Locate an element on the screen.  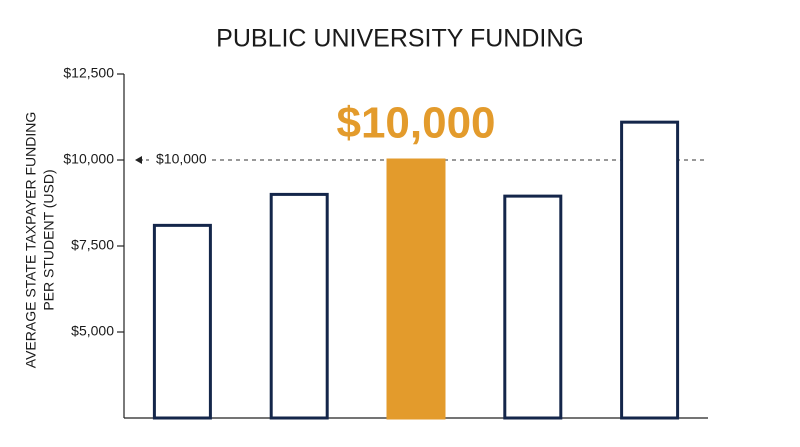
y-tick-label: $10,000 is located at coordinates (88, 159).